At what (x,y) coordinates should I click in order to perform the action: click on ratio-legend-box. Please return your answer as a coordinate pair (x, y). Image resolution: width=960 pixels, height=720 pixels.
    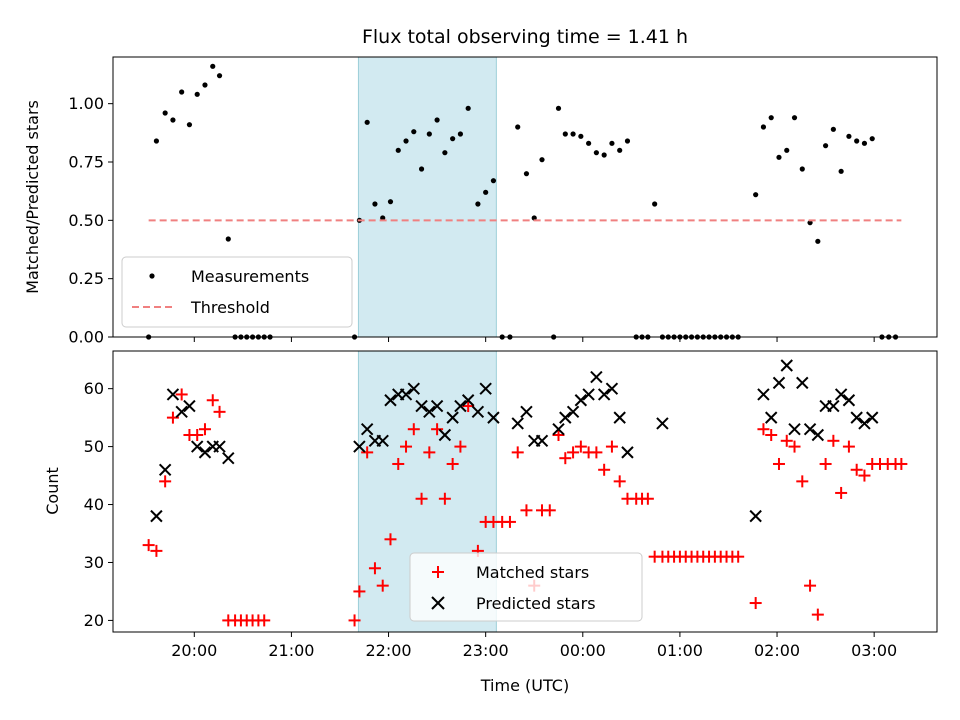
    Looking at the image, I should click on (237, 292).